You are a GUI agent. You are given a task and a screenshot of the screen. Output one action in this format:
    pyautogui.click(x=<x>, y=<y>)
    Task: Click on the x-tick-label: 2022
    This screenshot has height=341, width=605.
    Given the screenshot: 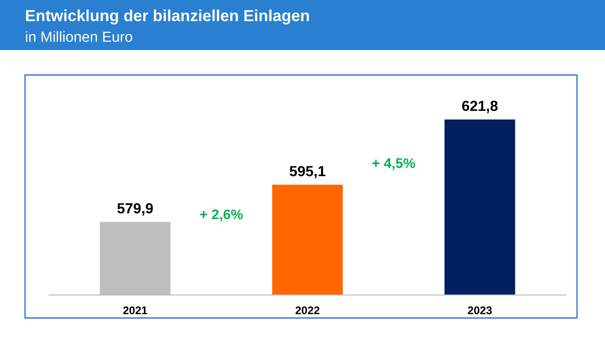 What is the action you would take?
    pyautogui.click(x=308, y=310)
    